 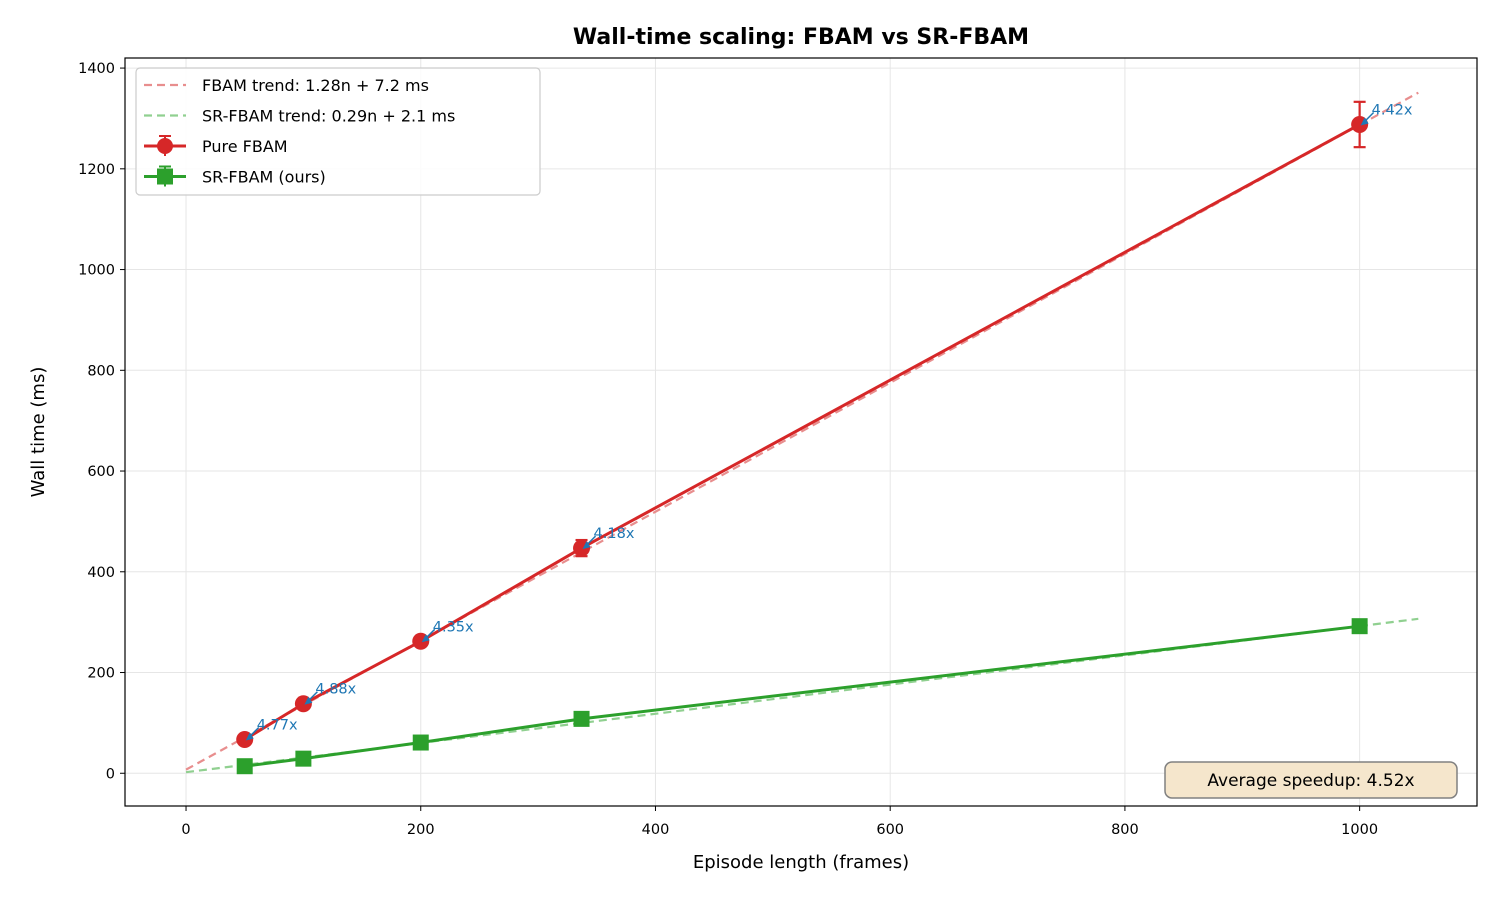 I want to click on y-axis-title: Wall time (ms), so click(x=38, y=432).